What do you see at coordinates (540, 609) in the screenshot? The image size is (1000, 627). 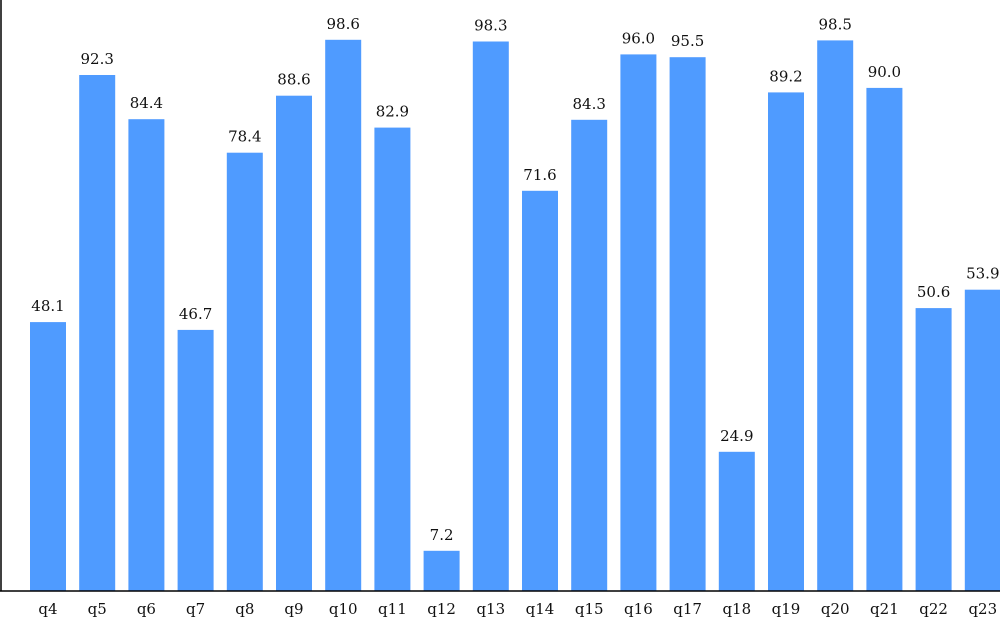 I see `x-tick-label-q14: q14` at bounding box center [540, 609].